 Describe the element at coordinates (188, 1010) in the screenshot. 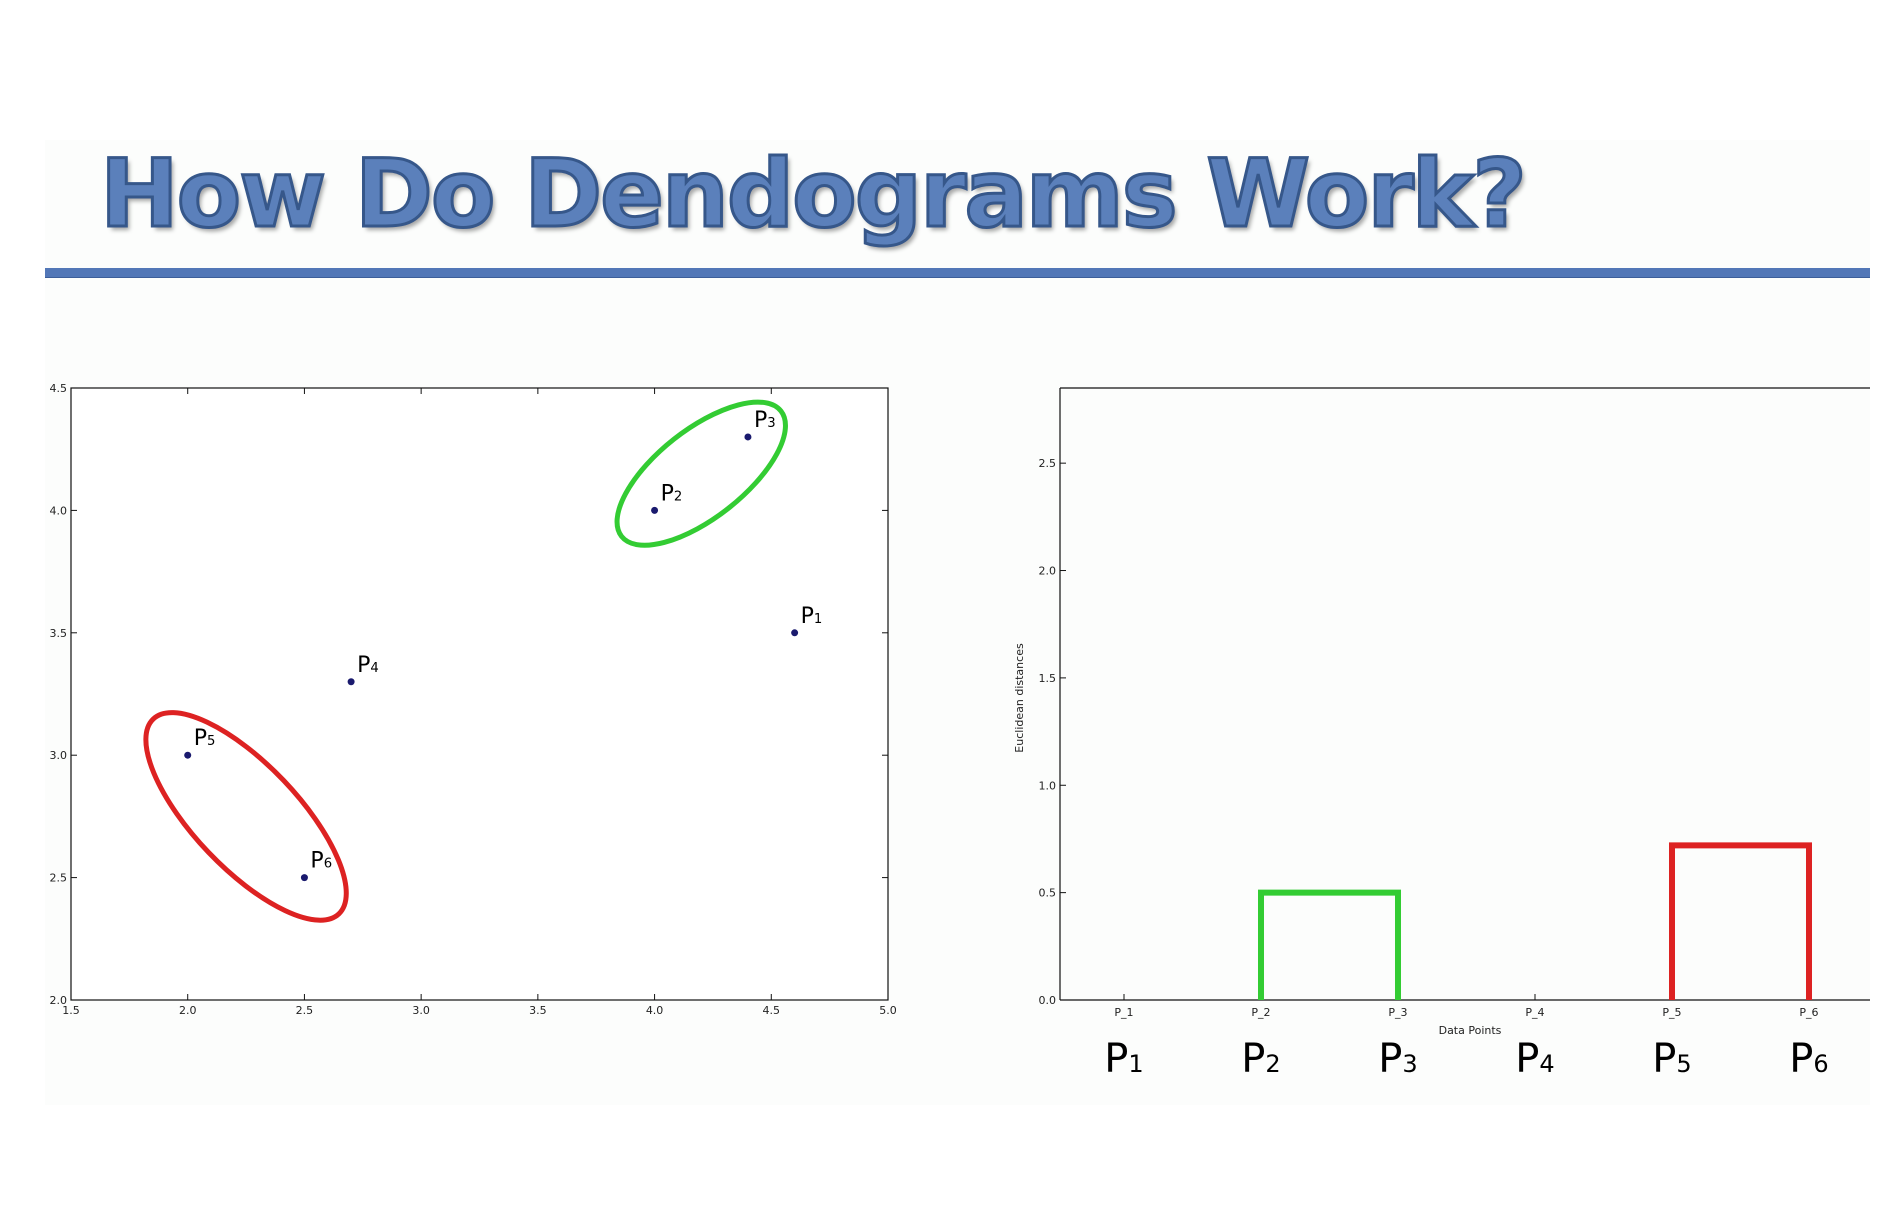

I see `scatter-x-tick-label: 2.0` at that location.